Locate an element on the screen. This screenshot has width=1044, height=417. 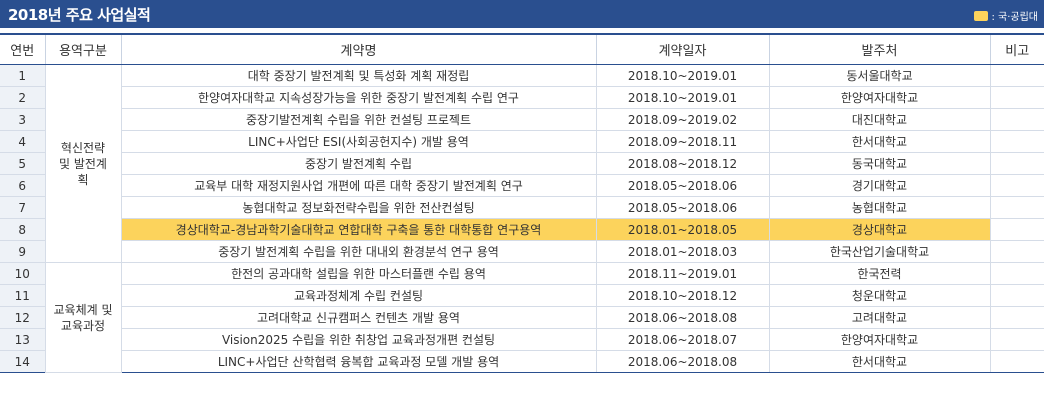
contract-name: 중장기발전계획 수립을 위한 컨설팅 프로젝트 is located at coordinates (358, 119).